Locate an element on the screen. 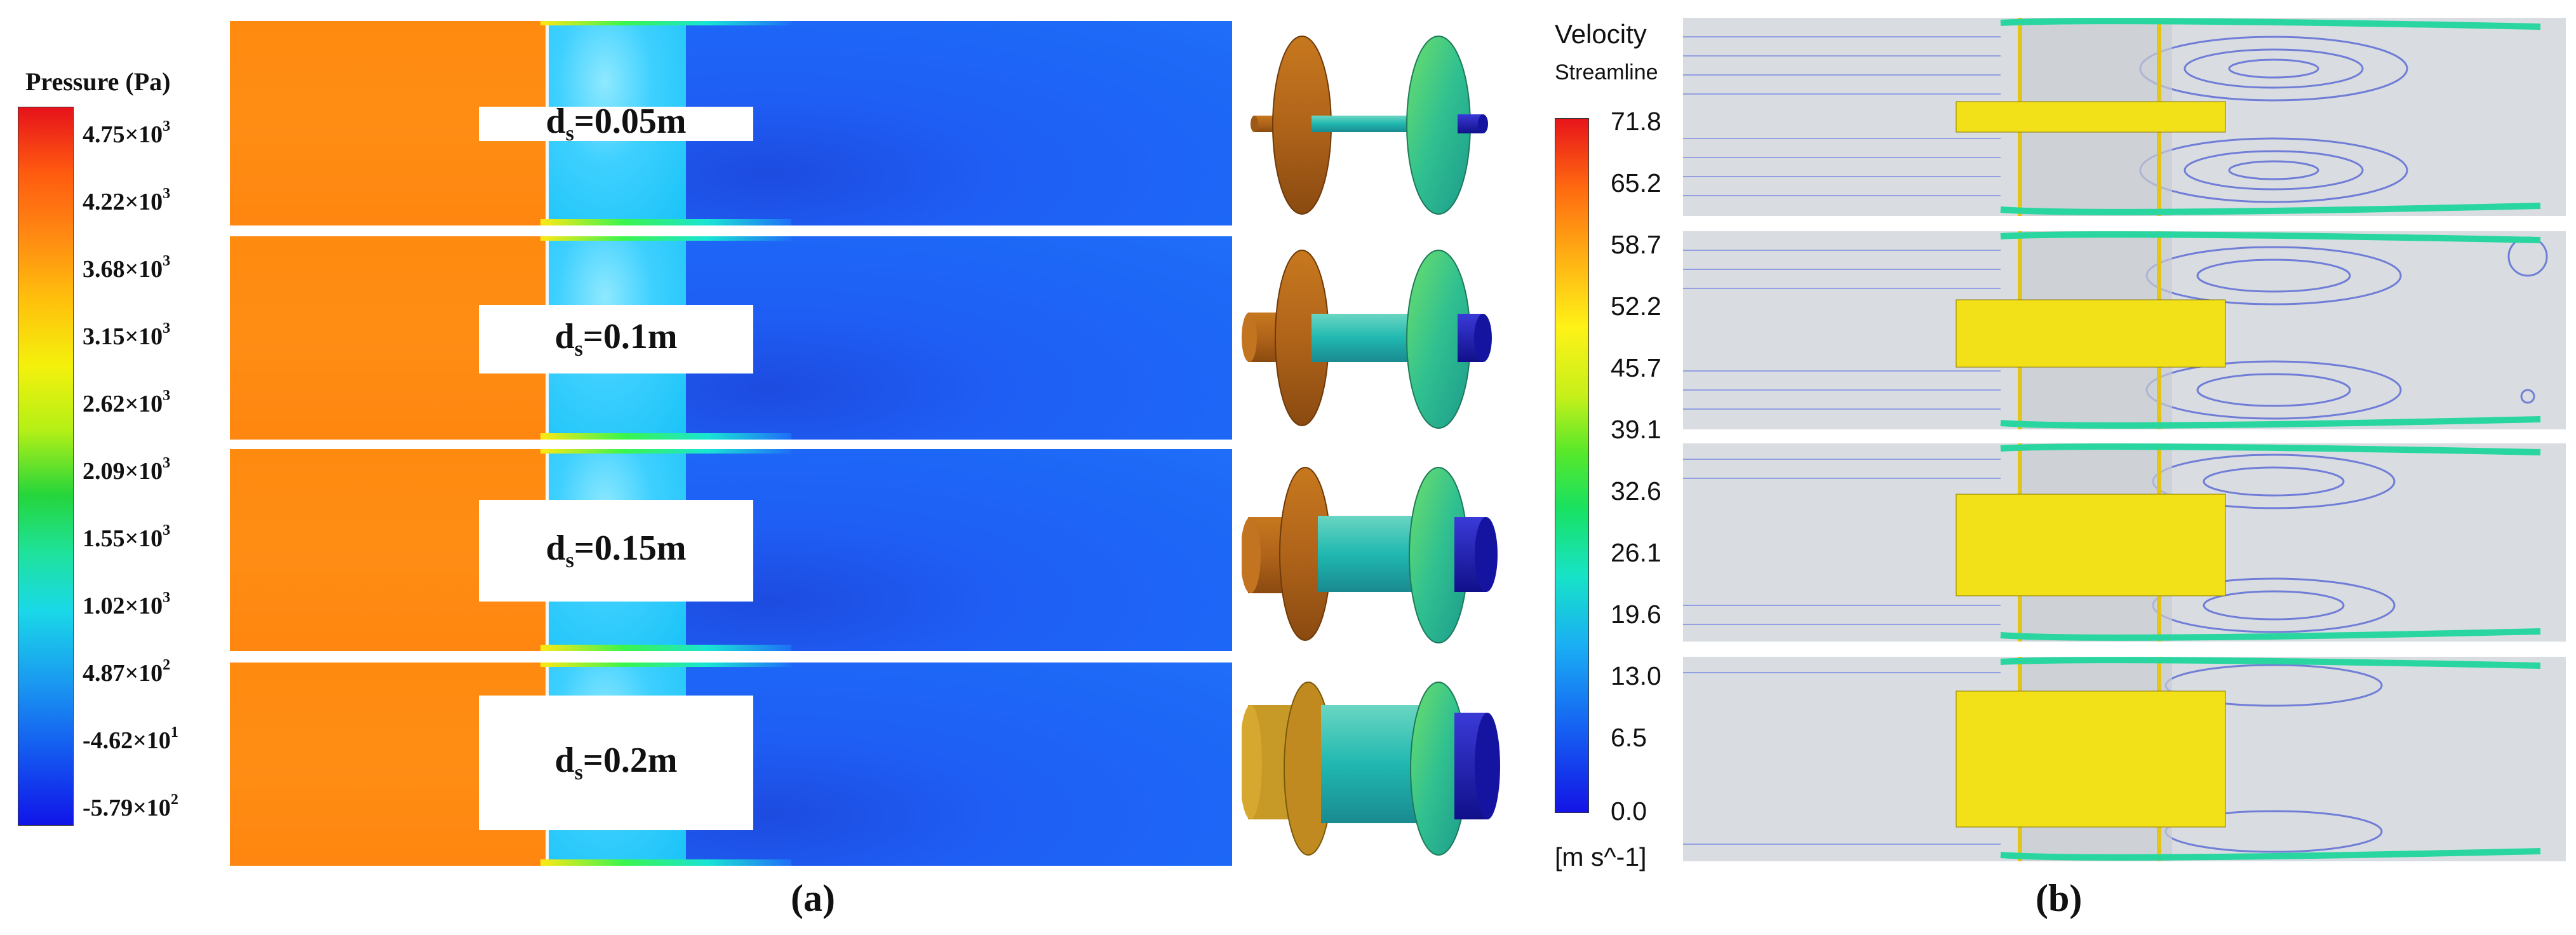 This screenshot has height=935, width=2576. pressure-tick: 4.22×10³ is located at coordinates (127, 200).